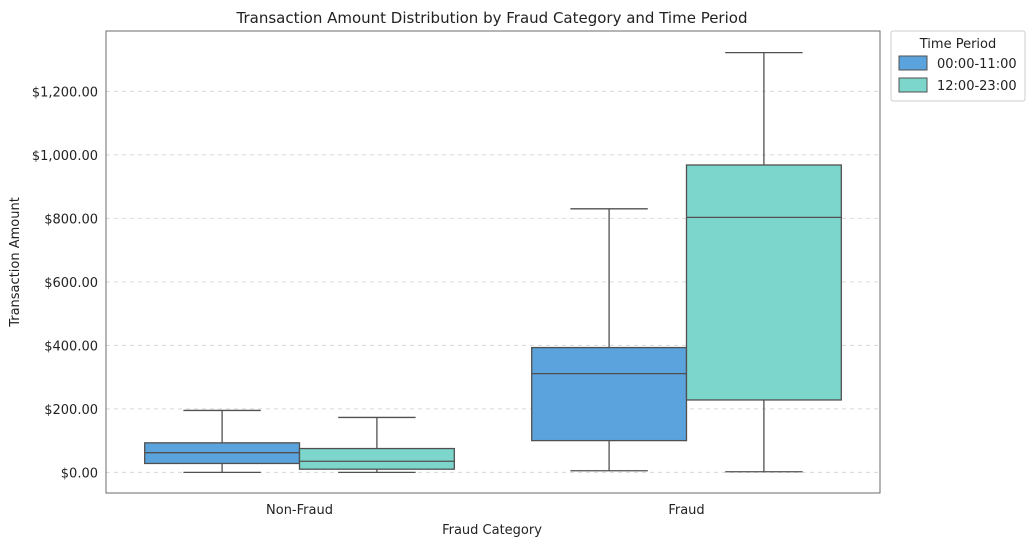 The height and width of the screenshot is (546, 1032). Describe the element at coordinates (71, 283) in the screenshot. I see `y-tick-label: $600.00` at that location.